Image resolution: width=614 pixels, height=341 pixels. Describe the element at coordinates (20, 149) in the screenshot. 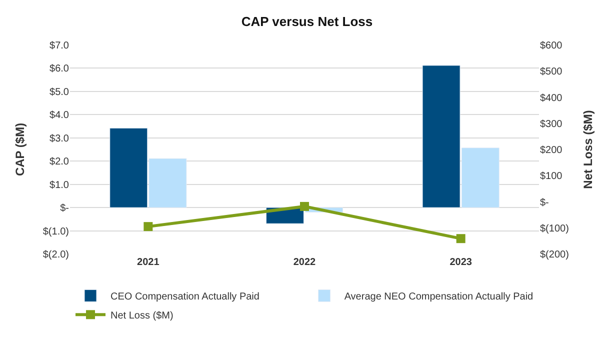

I see `y-axis-title: CAP ($M)` at that location.